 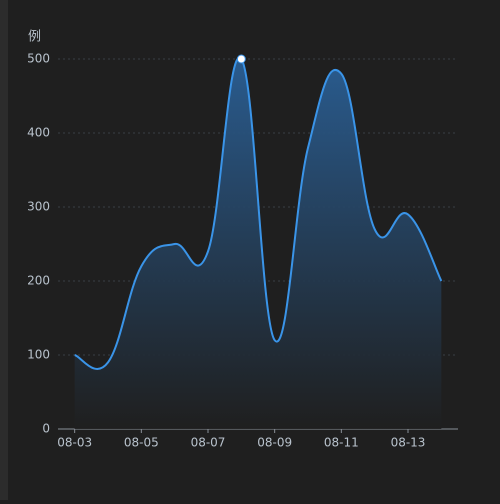 What do you see at coordinates (38, 355) in the screenshot?
I see `y-tick-label: 100` at bounding box center [38, 355].